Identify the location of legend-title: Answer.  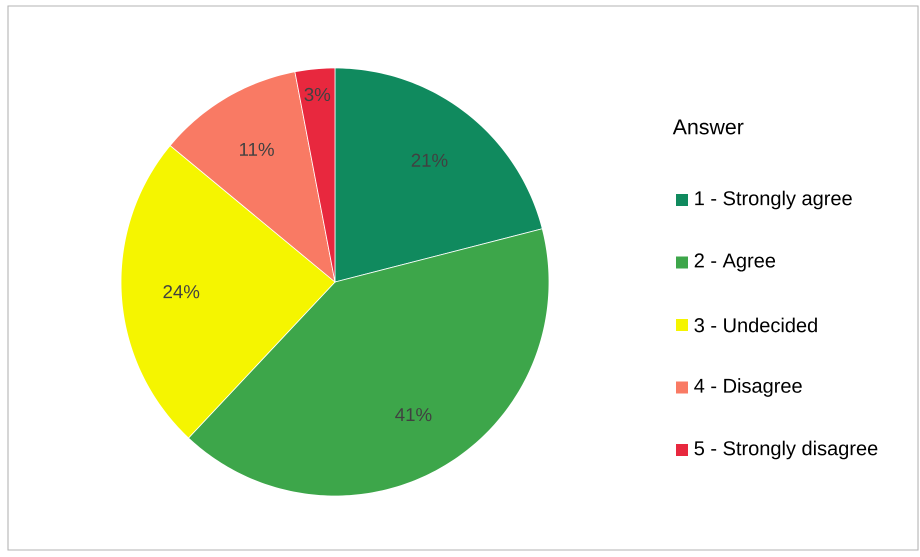
(708, 127).